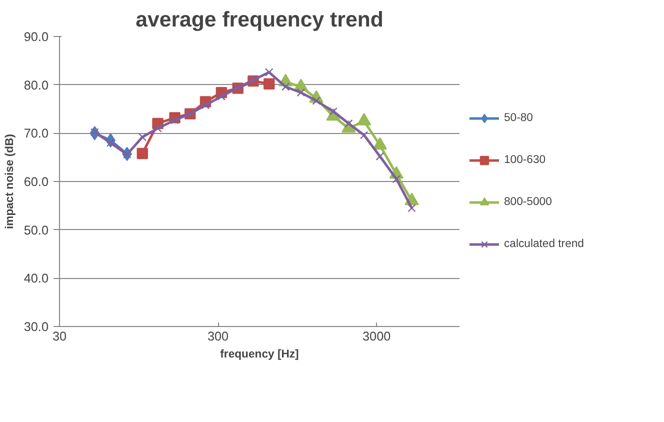 The image size is (664, 422). What do you see at coordinates (36, 85) in the screenshot?
I see `y-tick-label: 80.0` at bounding box center [36, 85].